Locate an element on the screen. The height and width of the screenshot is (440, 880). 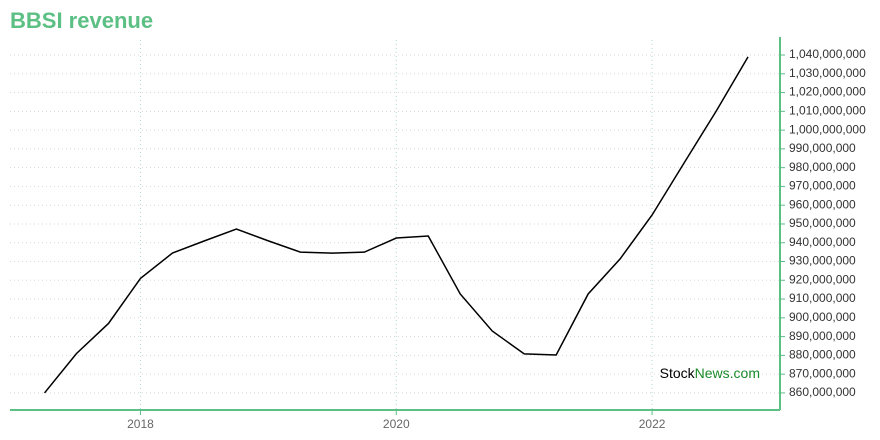
x-tick-label: 2018 is located at coordinates (140, 424).